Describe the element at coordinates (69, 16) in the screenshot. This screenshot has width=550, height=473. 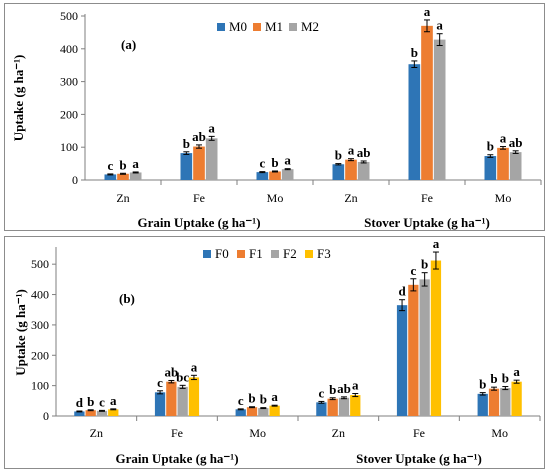
I see `y-tick-label-a: 500` at that location.